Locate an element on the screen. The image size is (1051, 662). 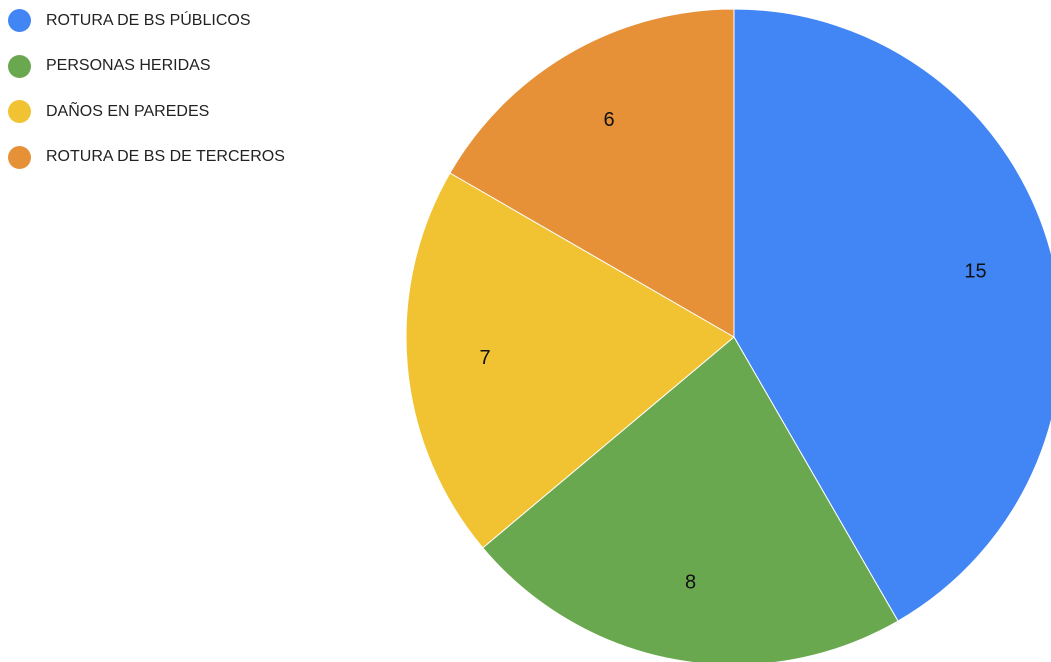
legend-item: DAÑOS EN PAREDES is located at coordinates (146, 111).